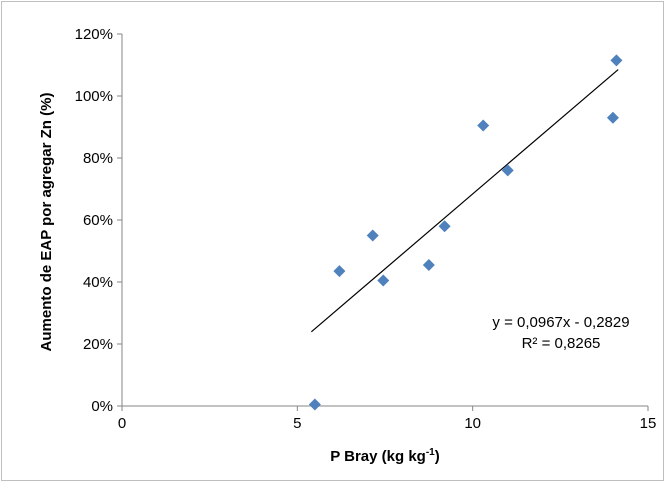 Image resolution: width=665 pixels, height=487 pixels. I want to click on x-tick-label: 0, so click(122, 423).